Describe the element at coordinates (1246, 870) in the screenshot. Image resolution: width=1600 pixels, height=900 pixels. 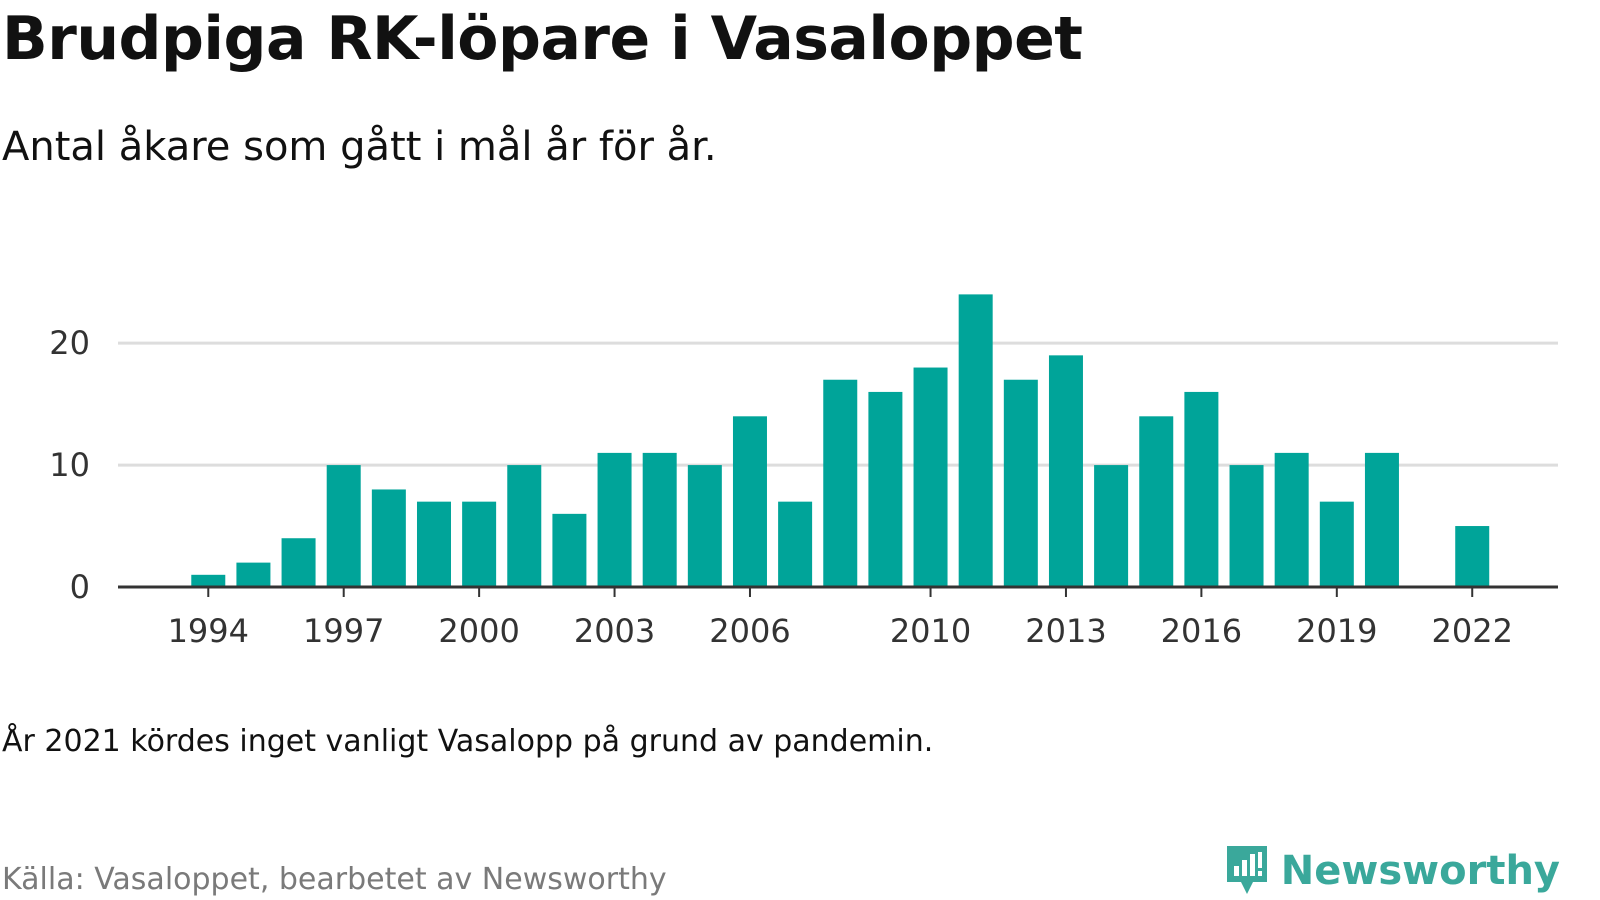
I see `newsworthy-logo-icon` at that location.